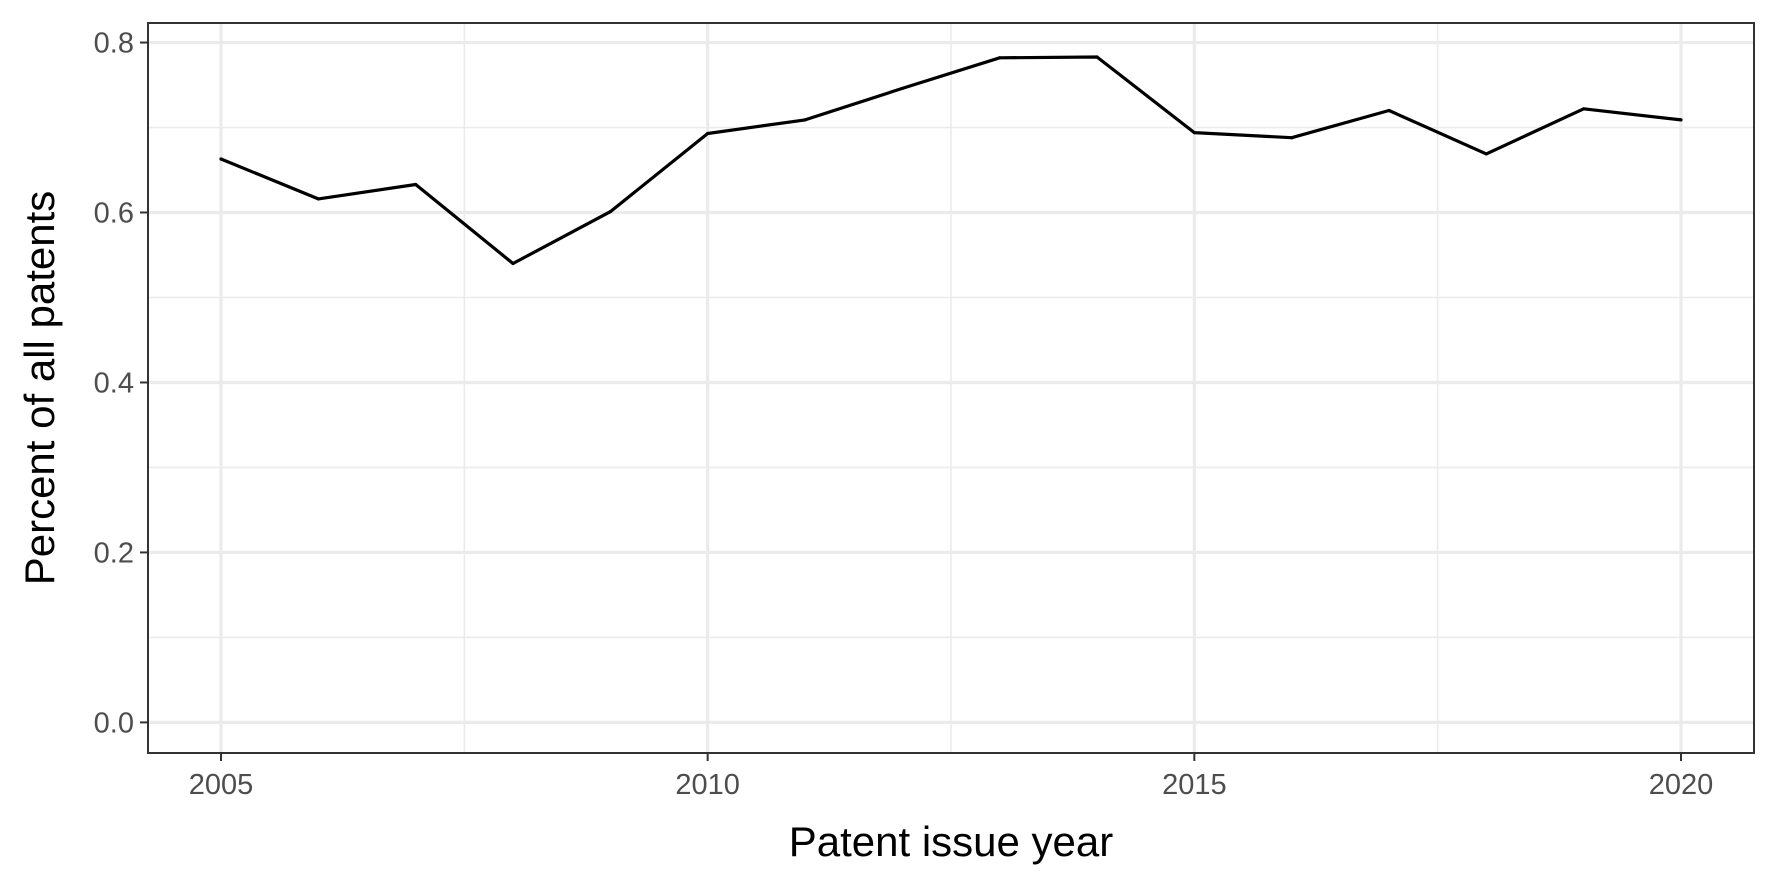  What do you see at coordinates (114, 723) in the screenshot?
I see `y-tick-label: 0.0` at bounding box center [114, 723].